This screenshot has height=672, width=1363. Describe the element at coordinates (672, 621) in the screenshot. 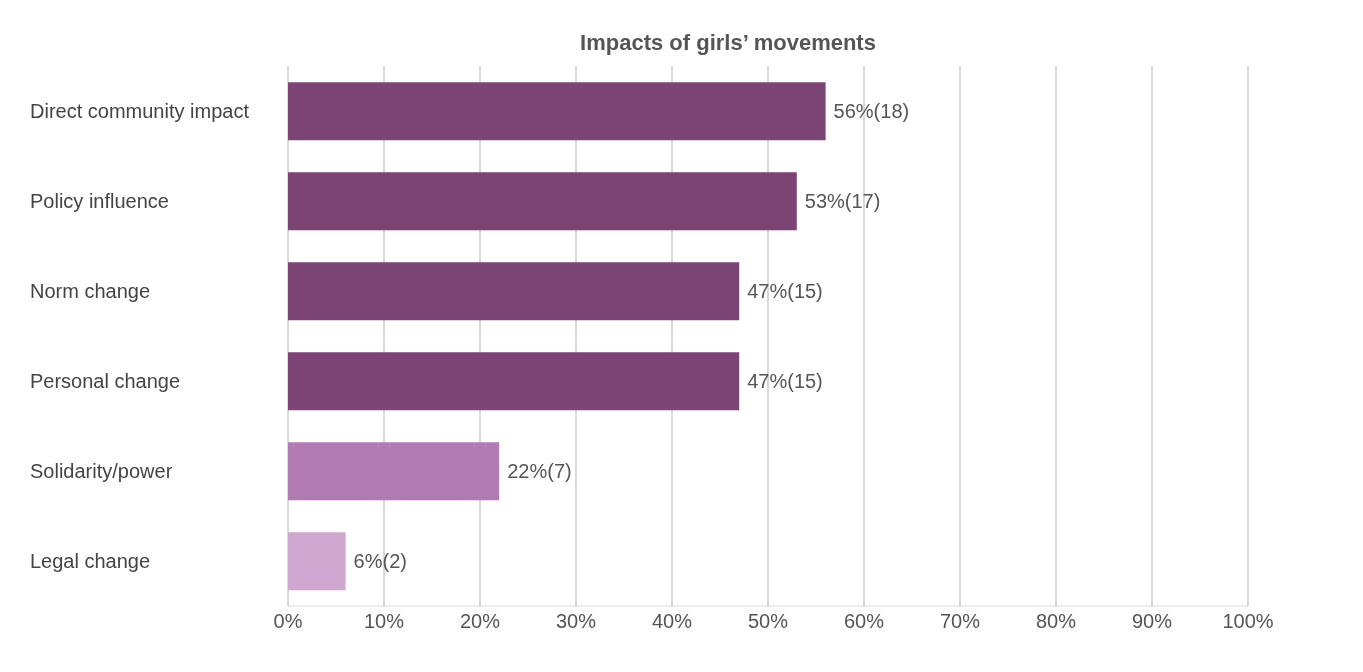

I see `x-tick-label: 40%` at that location.